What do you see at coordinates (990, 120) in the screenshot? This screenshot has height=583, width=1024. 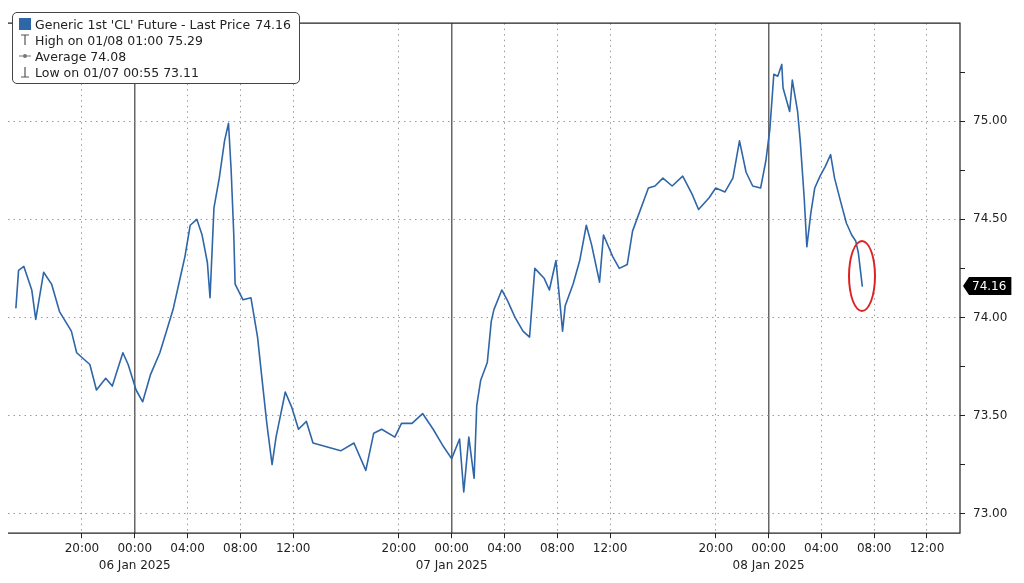 I see `y-tick-label: 75.00` at bounding box center [990, 120].